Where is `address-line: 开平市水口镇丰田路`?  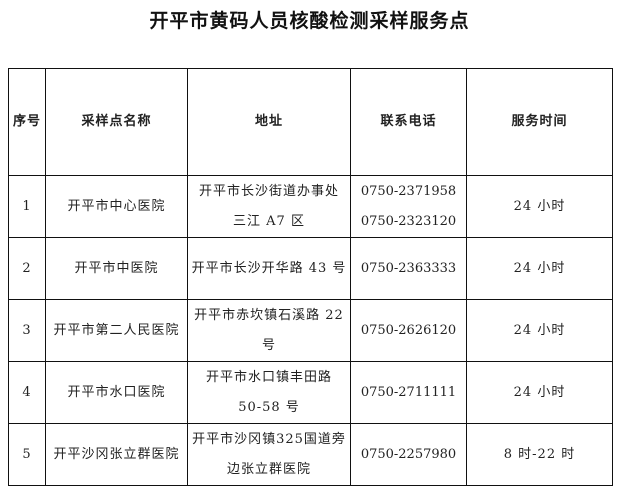 address-line: 开平市水口镇丰田路 is located at coordinates (268, 377).